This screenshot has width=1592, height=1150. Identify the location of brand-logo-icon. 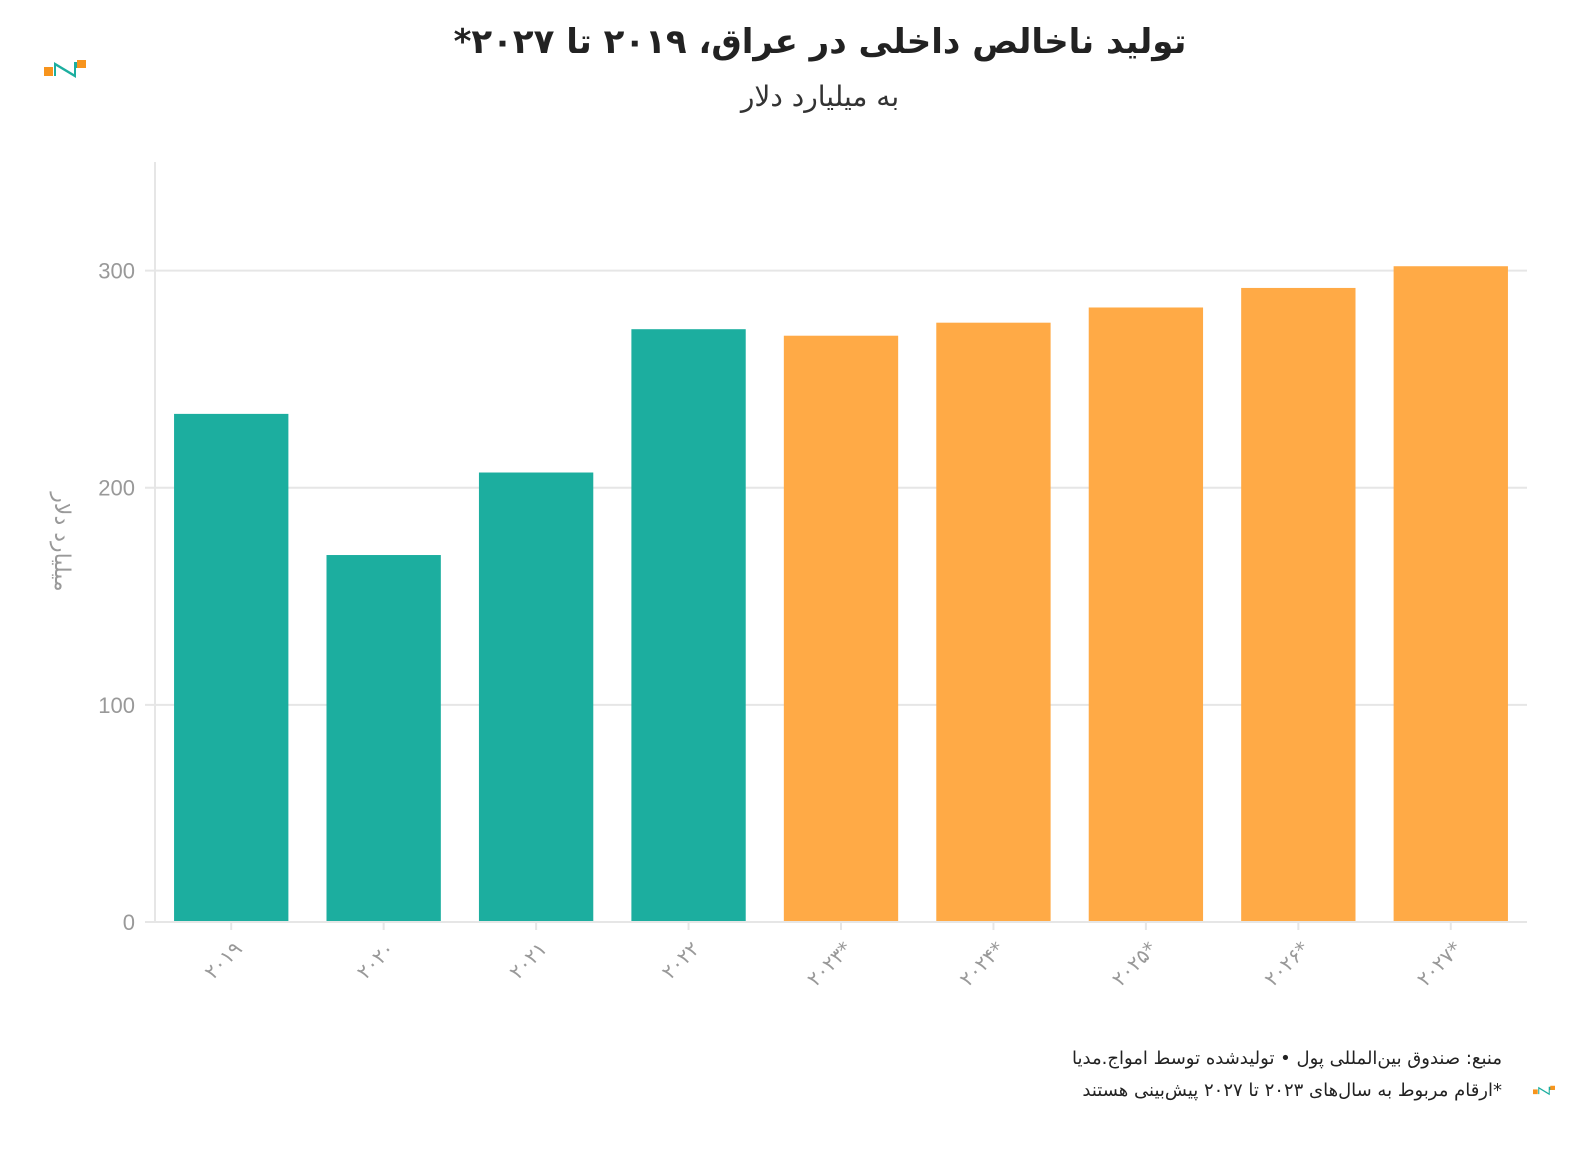
(65, 69).